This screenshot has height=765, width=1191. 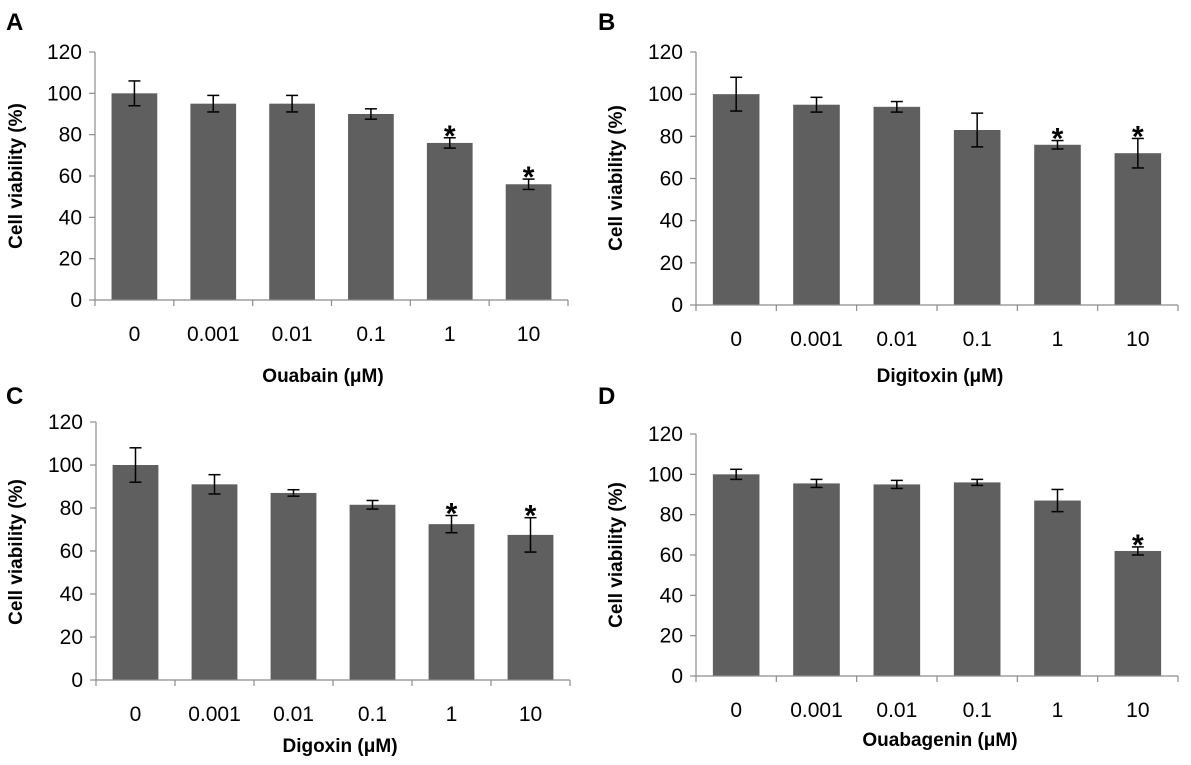 What do you see at coordinates (528, 334) in the screenshot?
I see `panel-a-xtick-5: 10` at bounding box center [528, 334].